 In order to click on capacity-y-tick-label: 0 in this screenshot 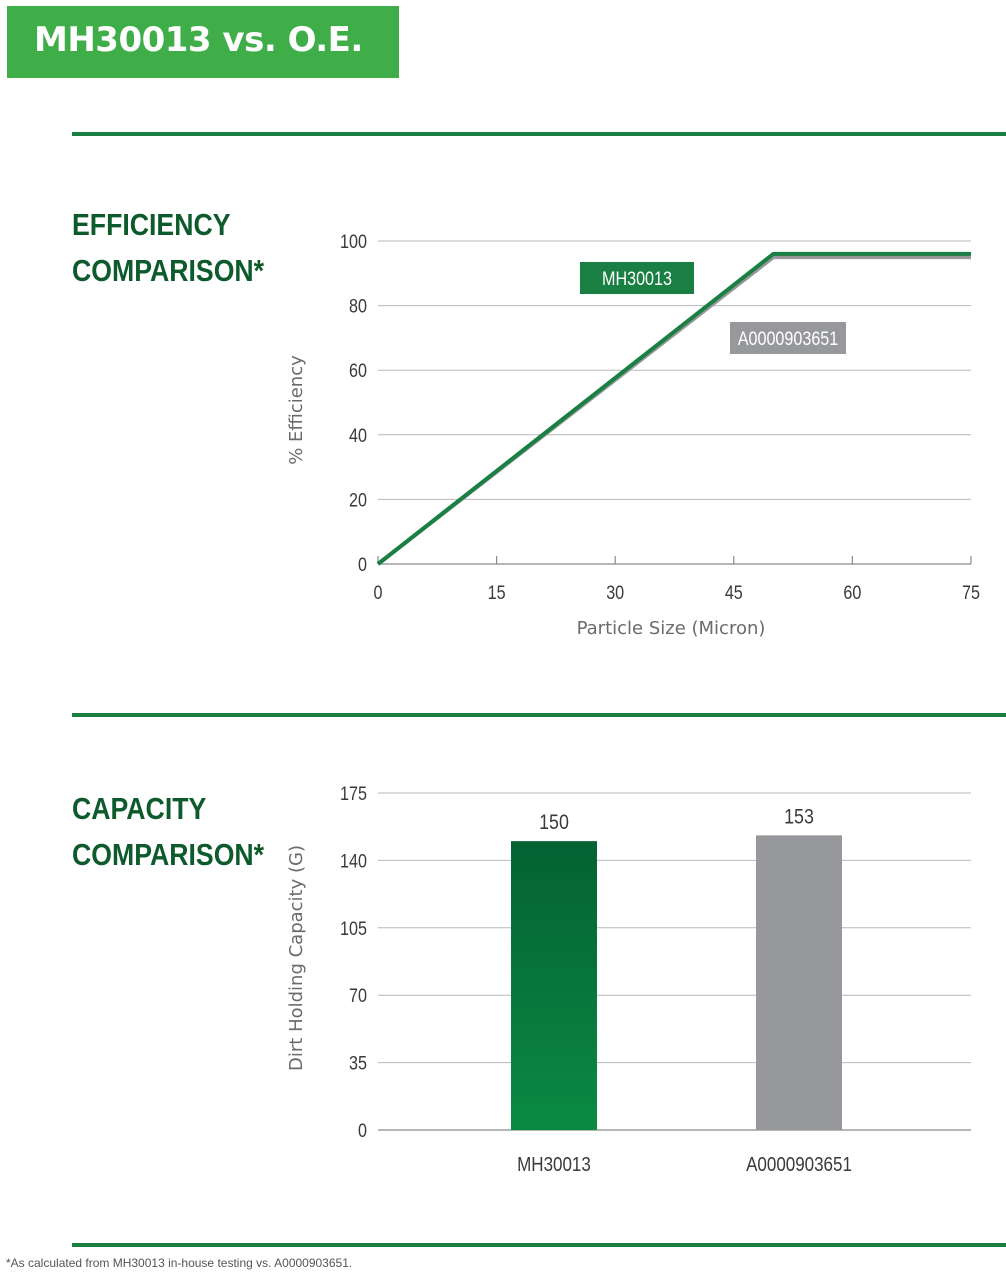, I will do `click(362, 1131)`.